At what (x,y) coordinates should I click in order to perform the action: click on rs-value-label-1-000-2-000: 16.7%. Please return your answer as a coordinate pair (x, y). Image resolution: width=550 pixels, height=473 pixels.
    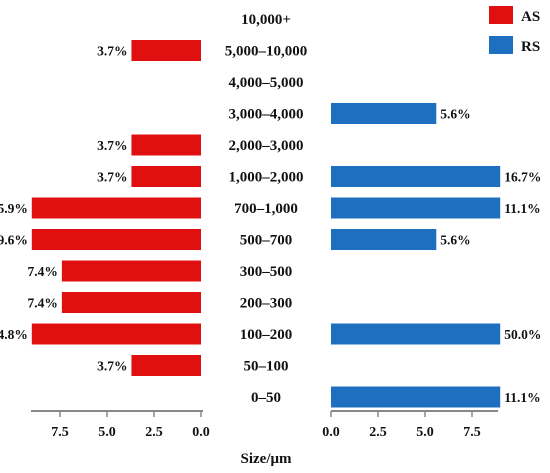
    Looking at the image, I should click on (522, 177).